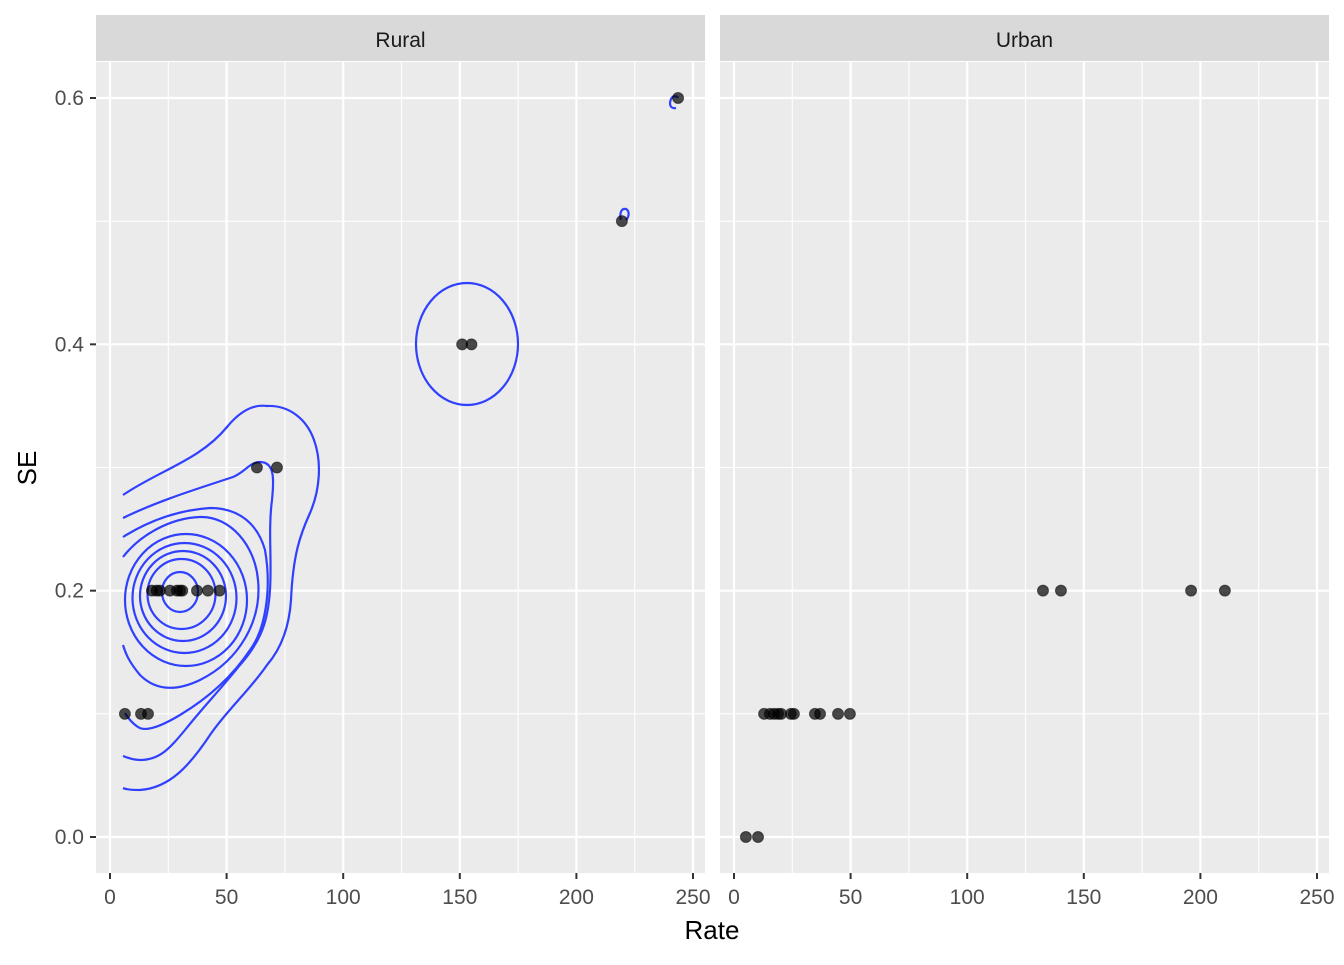 The image size is (1344, 965). Describe the element at coordinates (712, 930) in the screenshot. I see `x-axis-label: Rate` at that location.